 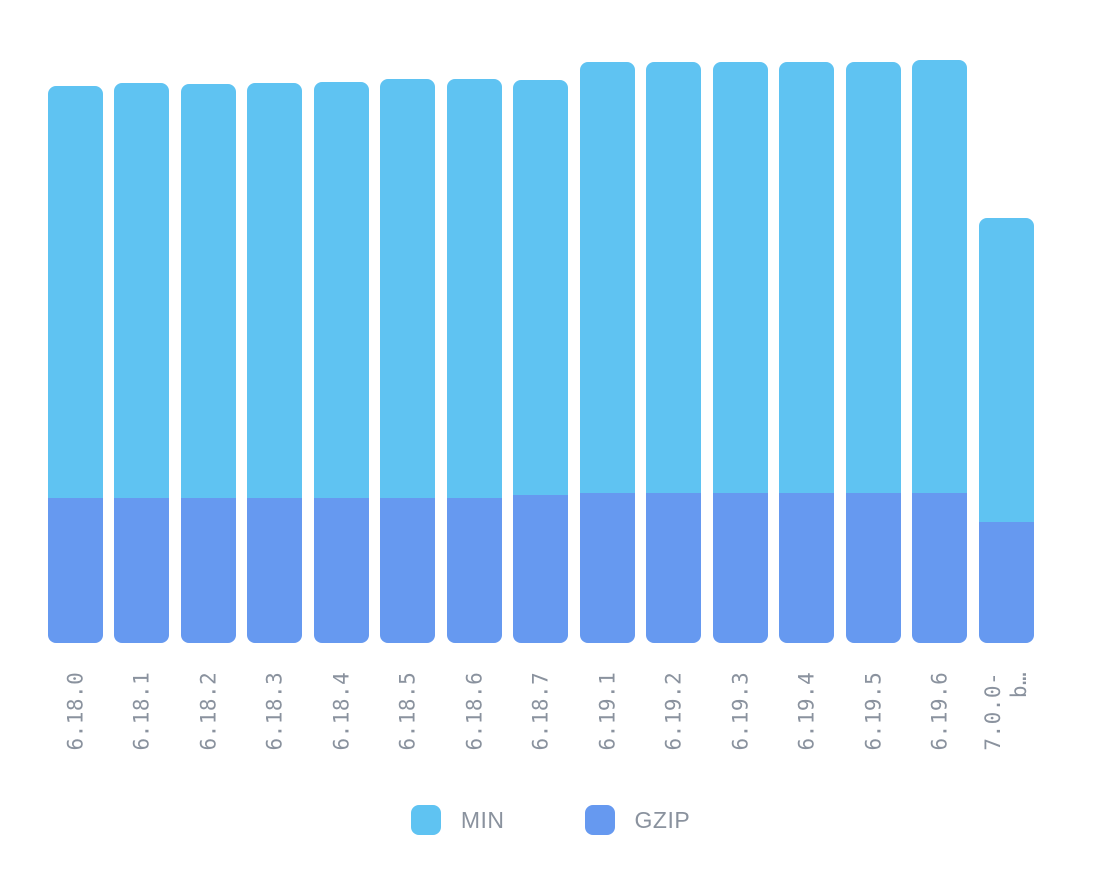 I want to click on x-axis-label: 6.18.6, so click(x=474, y=711).